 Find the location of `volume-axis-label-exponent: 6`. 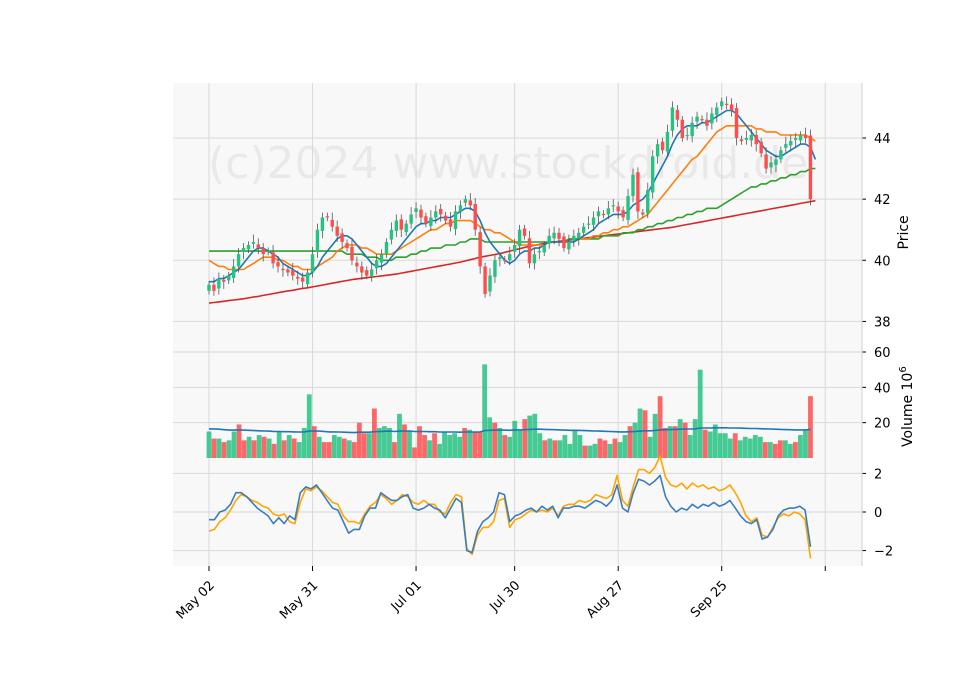

volume-axis-label-exponent: 6 is located at coordinates (903, 369).